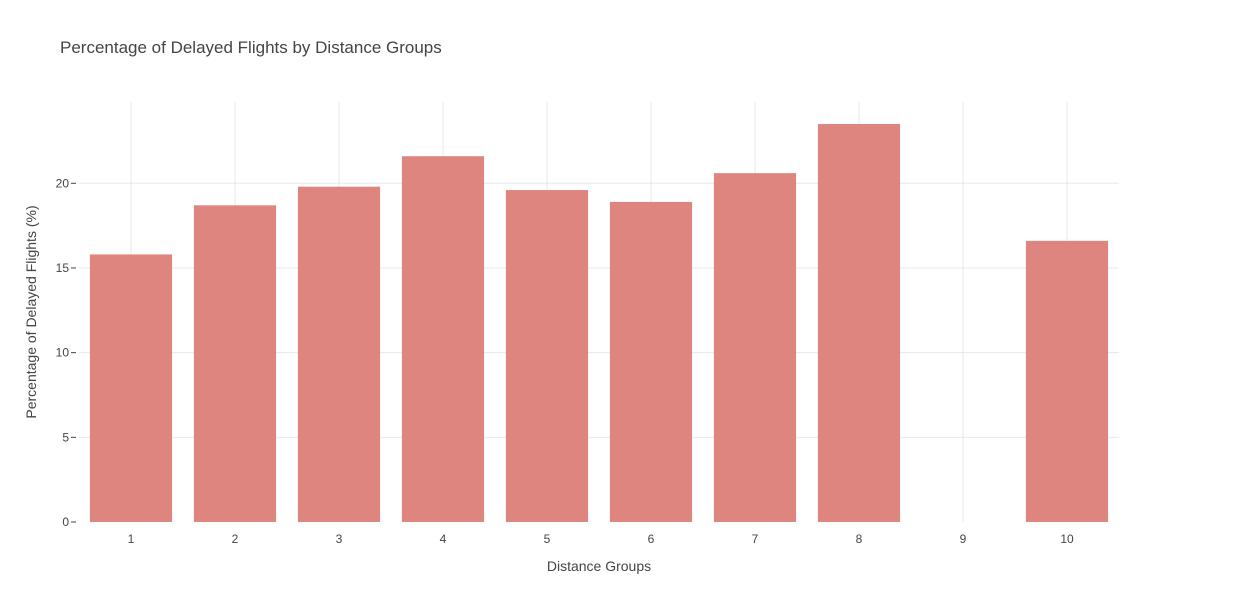 The width and height of the screenshot is (1233, 610). Describe the element at coordinates (235, 539) in the screenshot. I see `x-tick-label: 2` at that location.